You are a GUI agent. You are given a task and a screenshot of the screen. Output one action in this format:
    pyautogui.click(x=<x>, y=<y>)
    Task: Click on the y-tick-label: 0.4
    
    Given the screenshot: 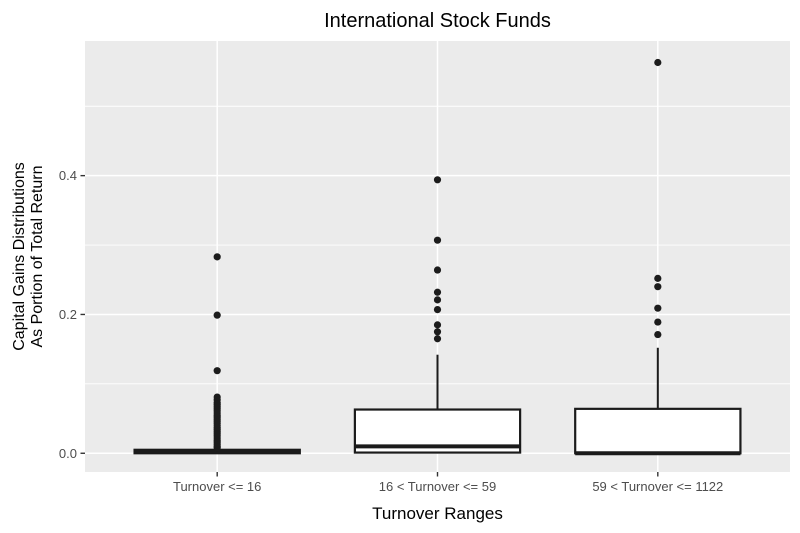 What is the action you would take?
    pyautogui.click(x=68, y=175)
    